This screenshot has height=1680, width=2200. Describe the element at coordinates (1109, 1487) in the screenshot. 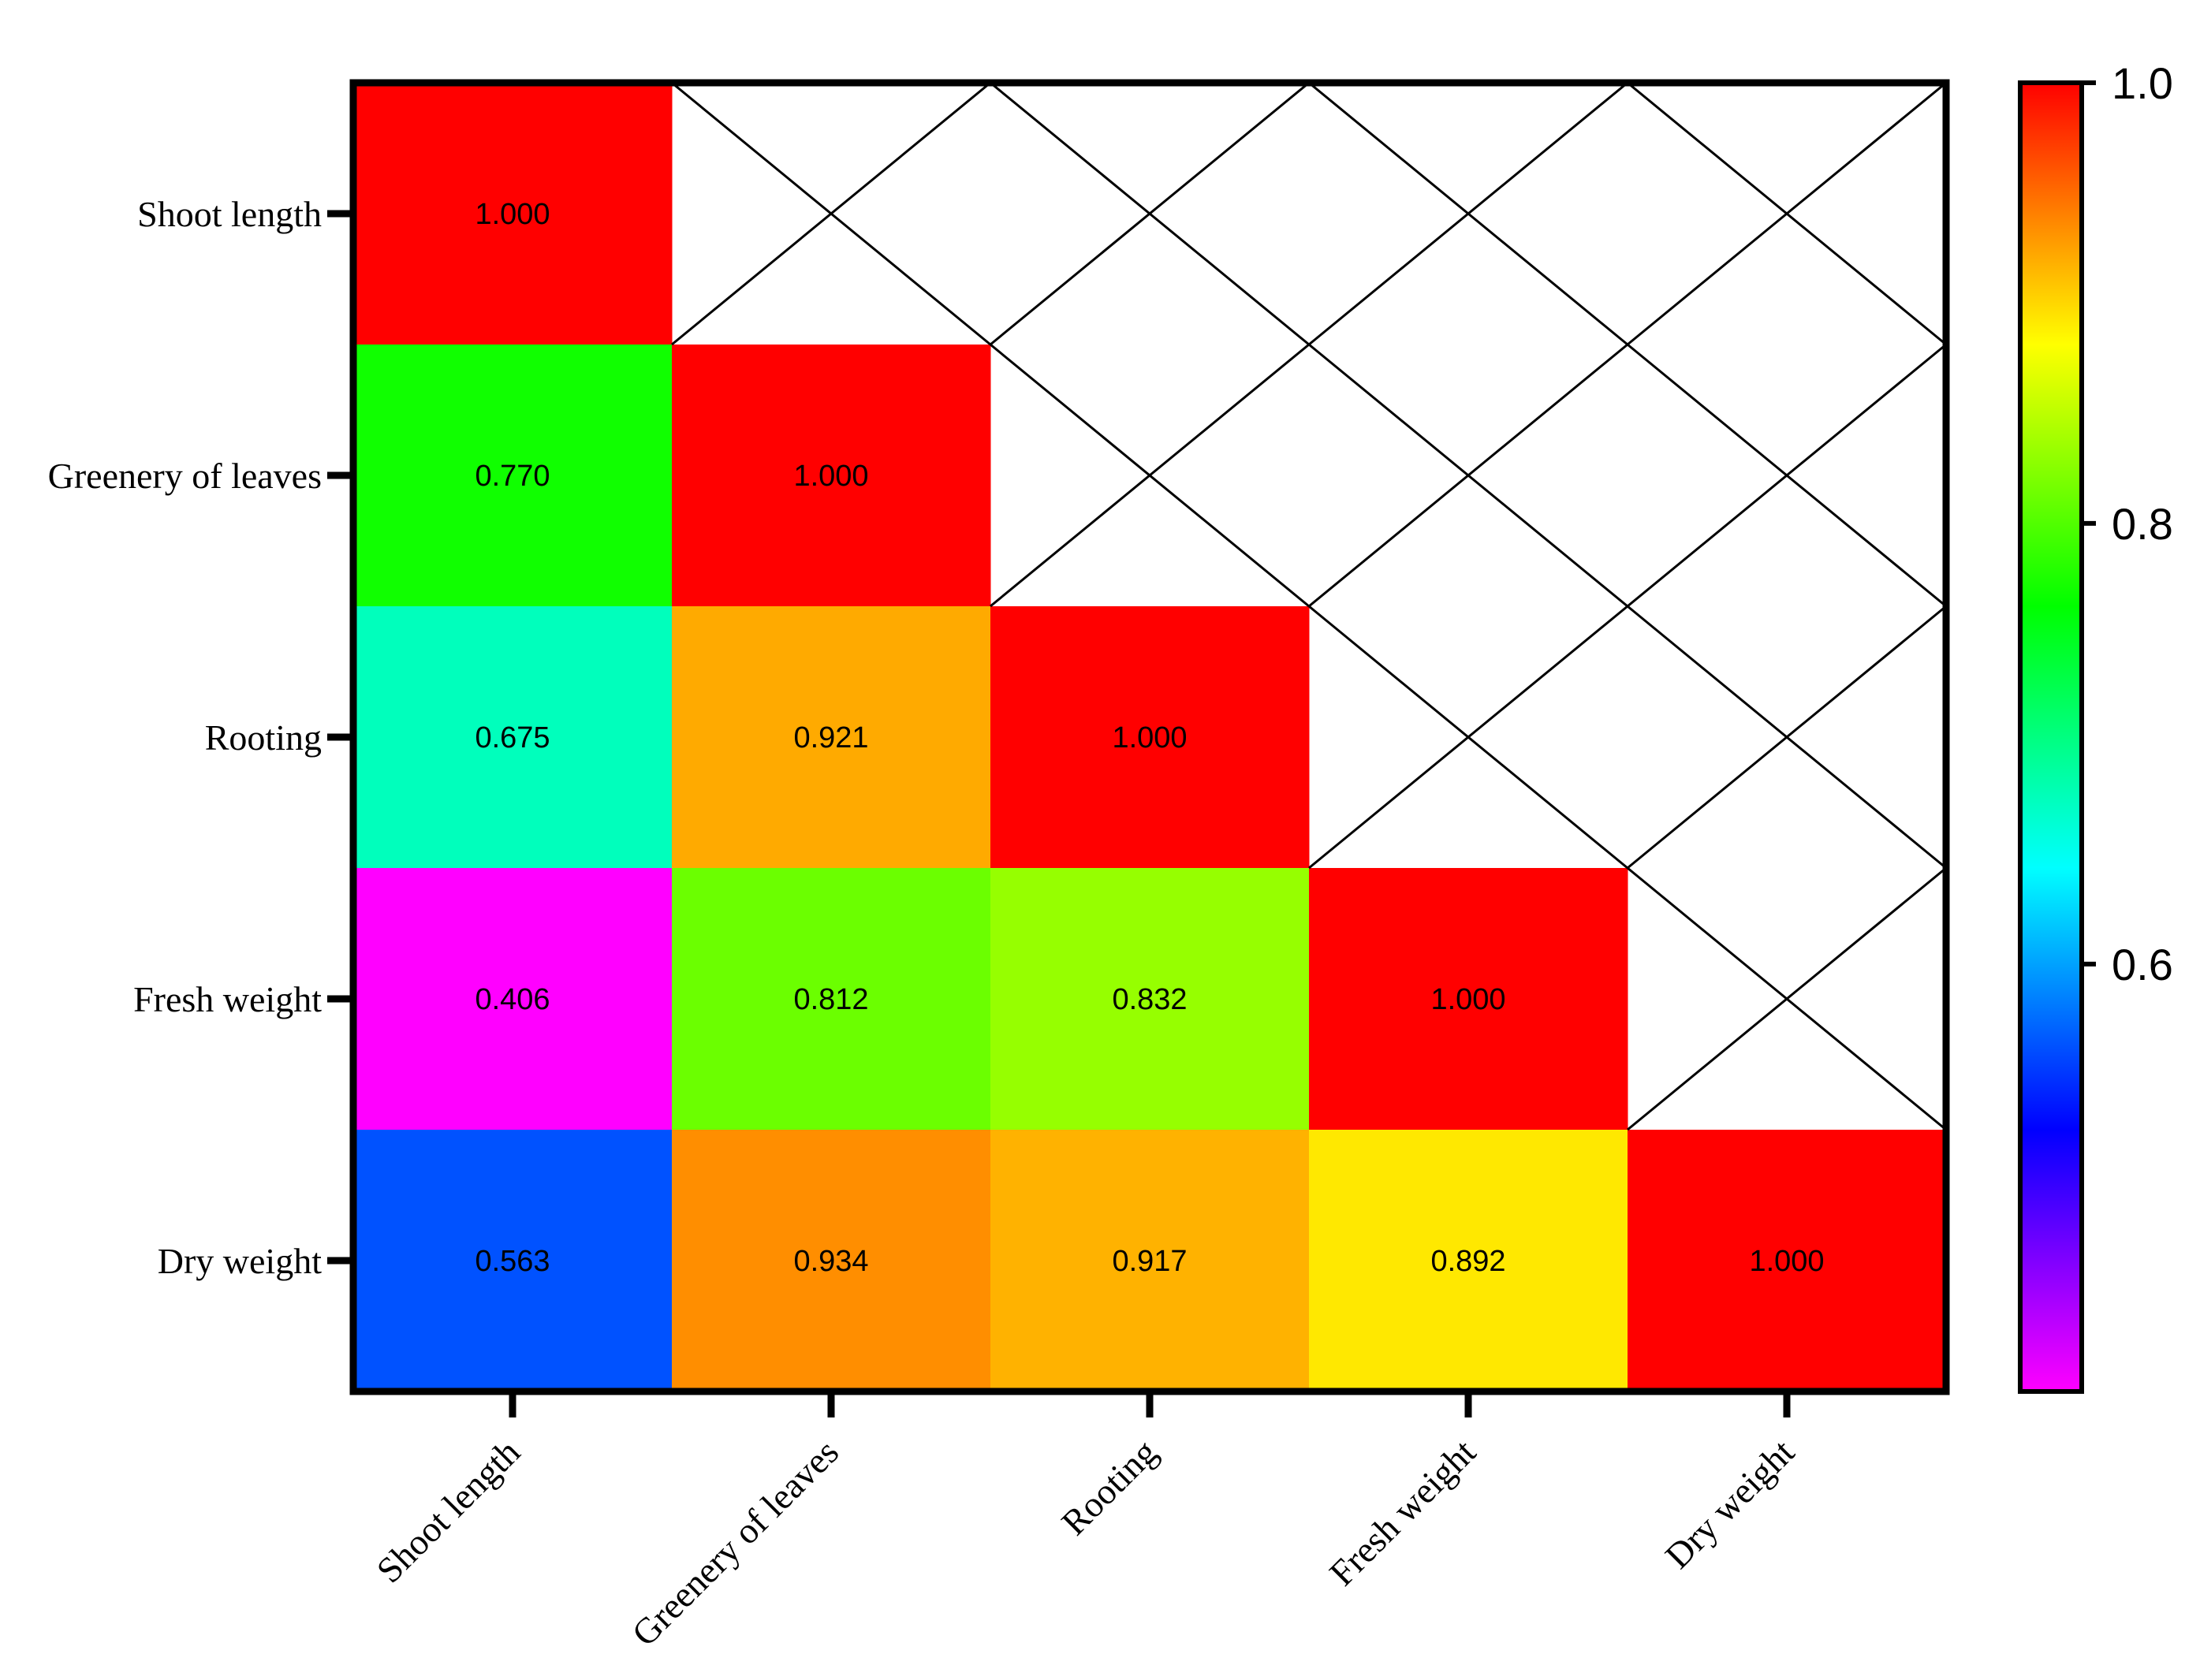

I see `x-tick-label: Rooting` at that location.